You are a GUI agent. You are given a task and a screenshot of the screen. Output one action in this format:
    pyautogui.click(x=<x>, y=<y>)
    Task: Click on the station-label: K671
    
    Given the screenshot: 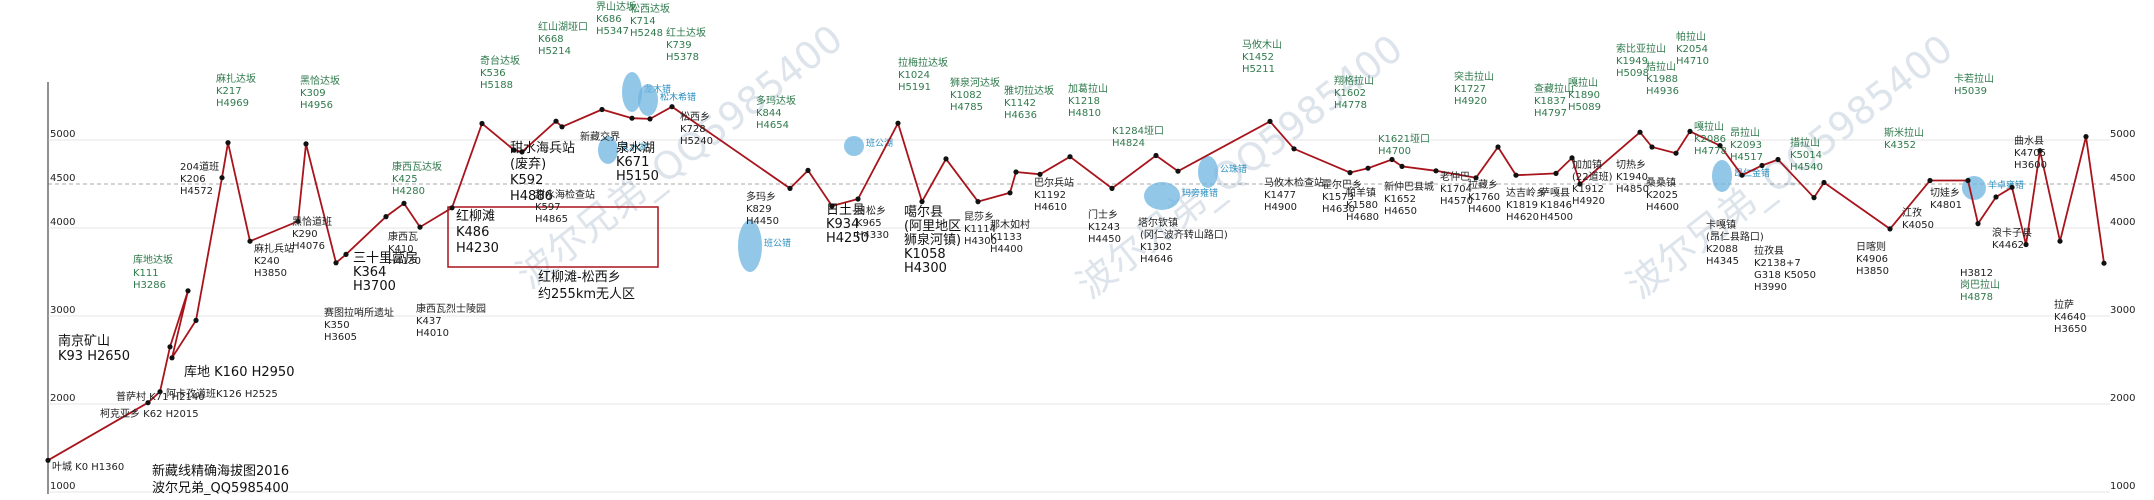 What is the action you would take?
    pyautogui.click(x=632, y=162)
    